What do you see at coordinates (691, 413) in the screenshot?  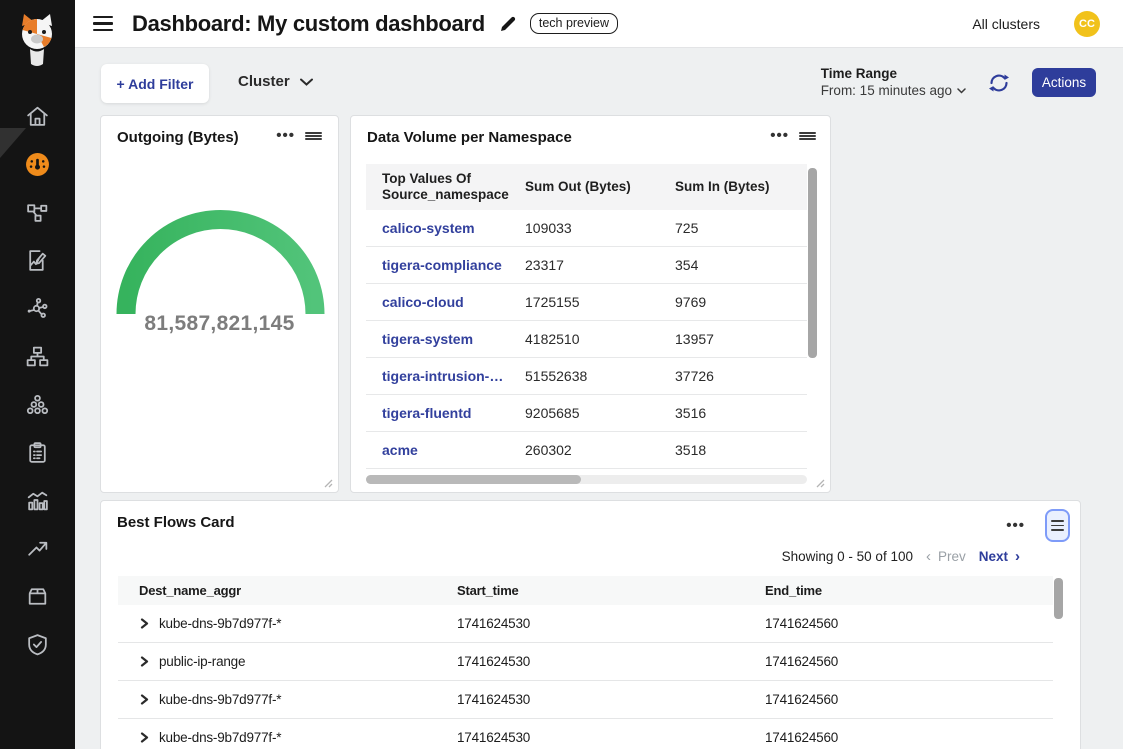 I see `sum-in-value: 3516` at bounding box center [691, 413].